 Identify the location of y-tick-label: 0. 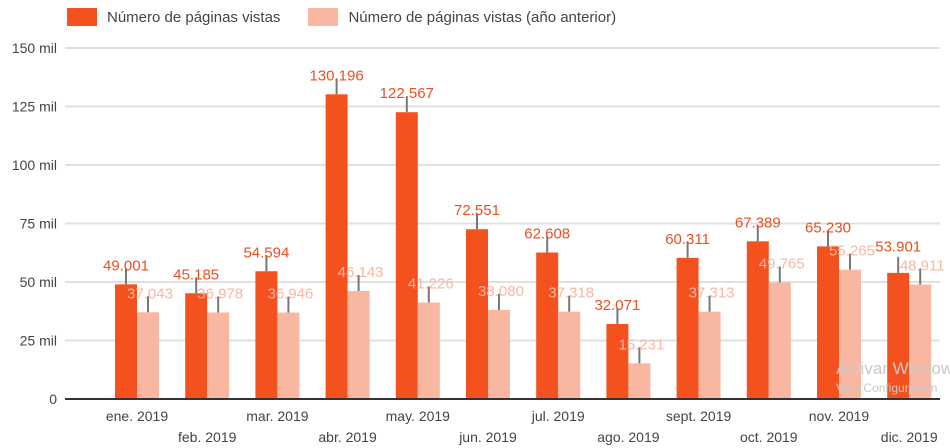
(53, 399).